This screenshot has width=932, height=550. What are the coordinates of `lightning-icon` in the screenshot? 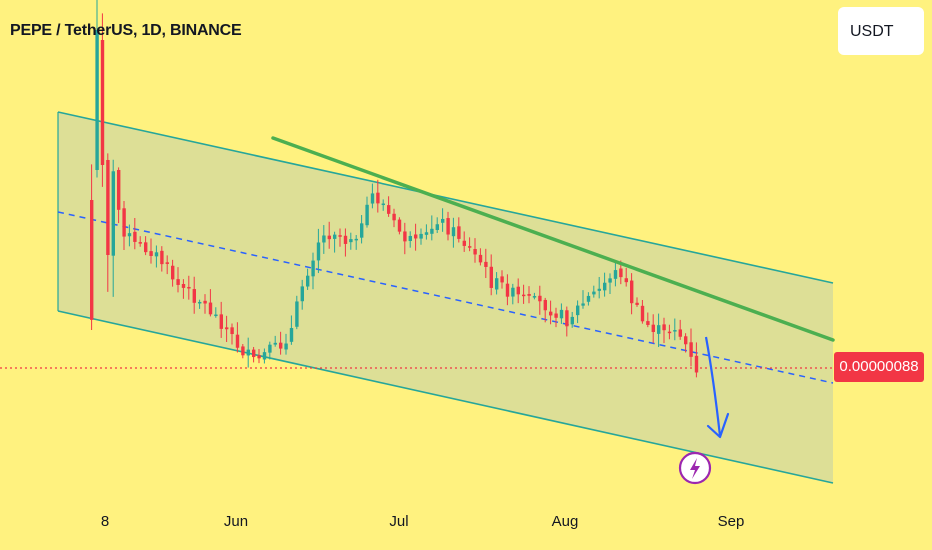 It's located at (695, 468).